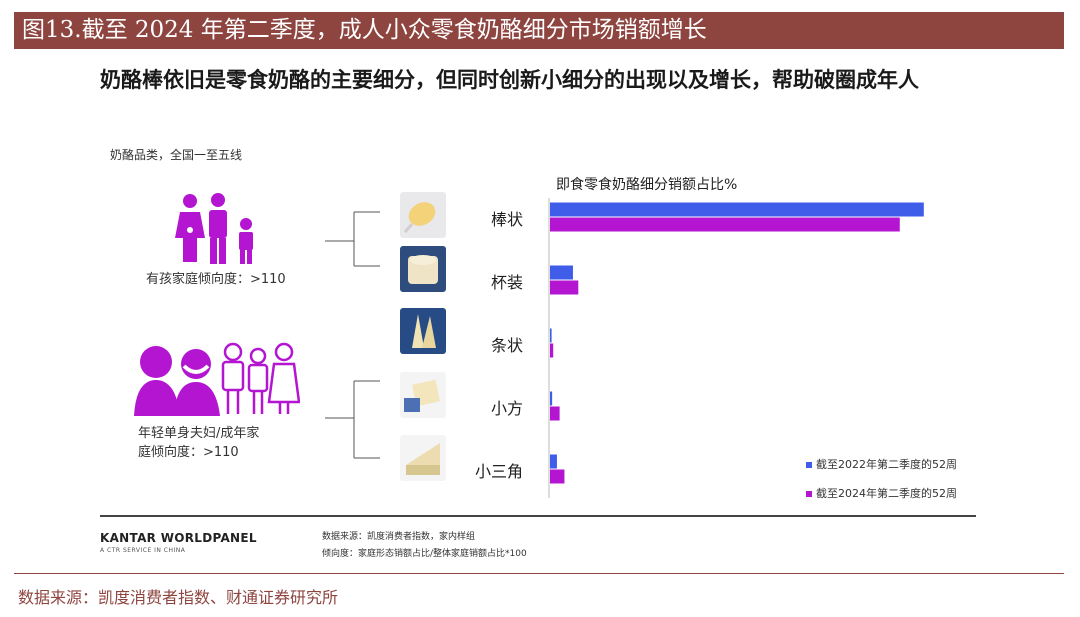 The width and height of the screenshot is (1080, 617). What do you see at coordinates (423, 269) in the screenshot?
I see `cheese-cup-image` at bounding box center [423, 269].